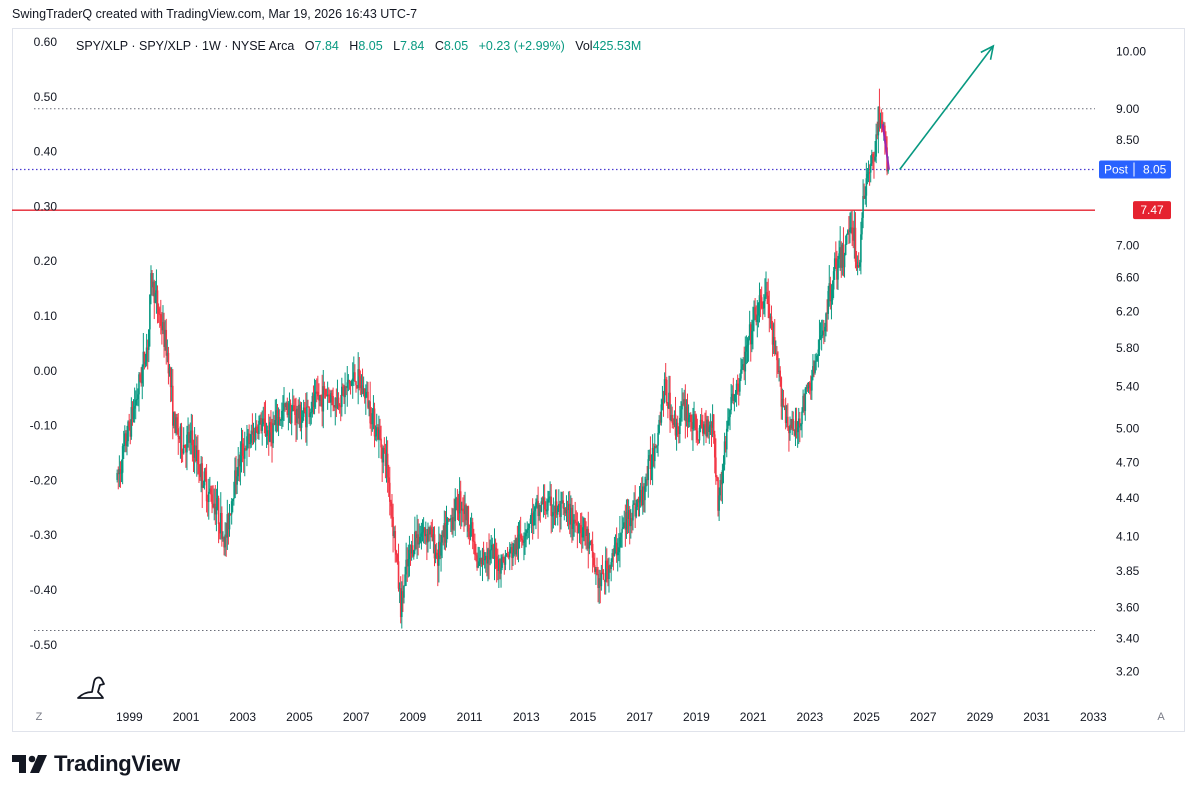 The height and width of the screenshot is (796, 1200). I want to click on post-market-price-label: 8.05, so click(1155, 169).